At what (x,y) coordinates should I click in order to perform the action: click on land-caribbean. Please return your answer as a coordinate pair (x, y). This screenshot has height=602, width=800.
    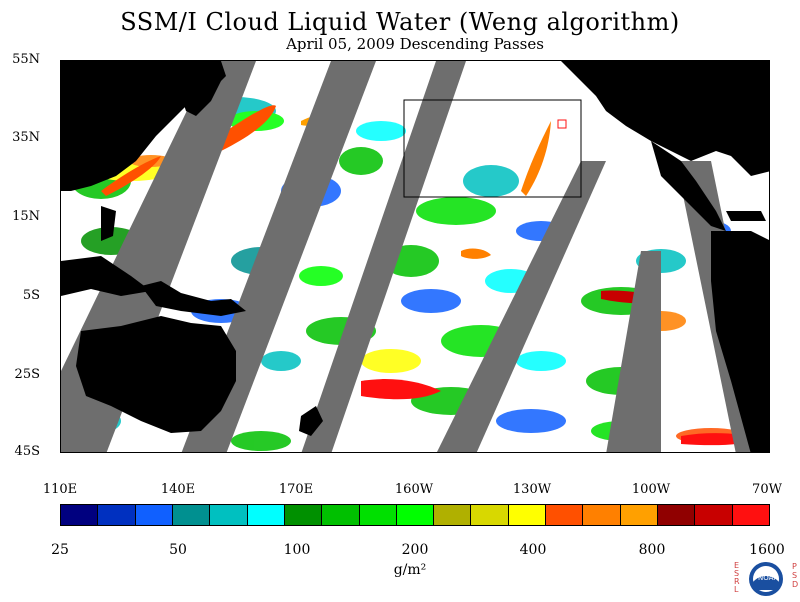
    Looking at the image, I should click on (746, 216).